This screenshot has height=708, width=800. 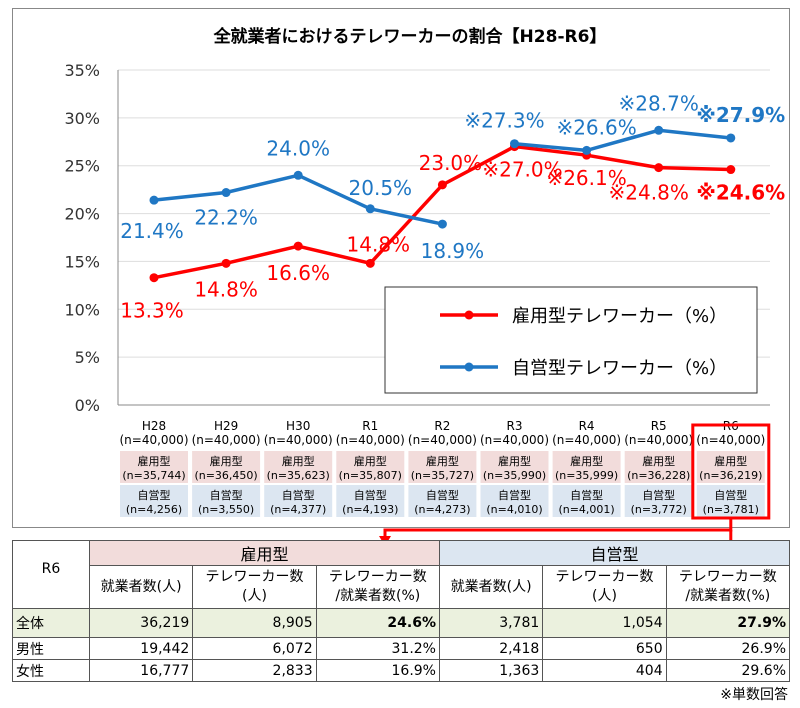 I want to click on self-n-value: (n=4,001), so click(x=586, y=509).